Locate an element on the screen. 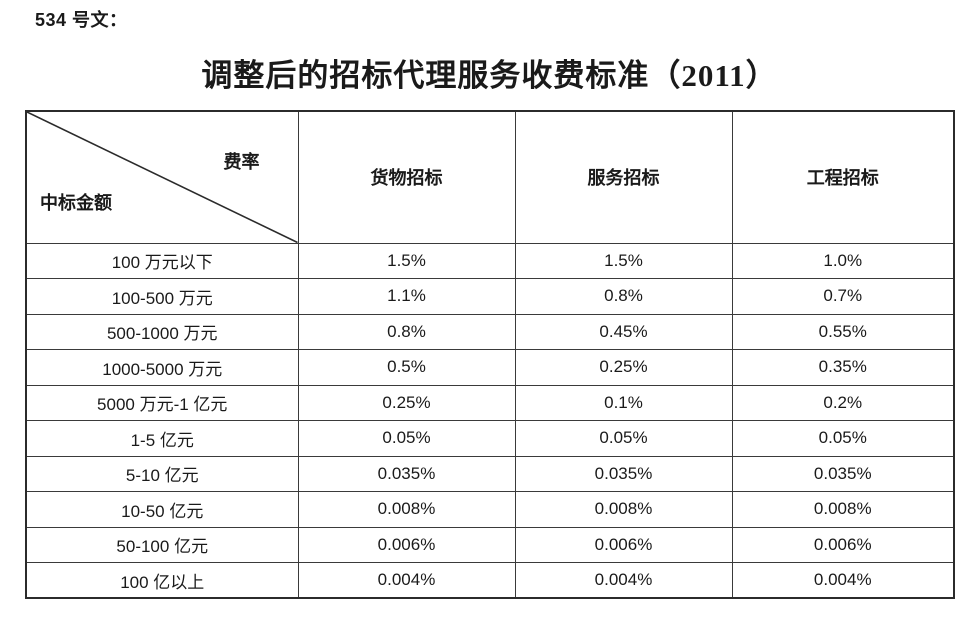 The width and height of the screenshot is (979, 629). corner-label-rate: 费率 is located at coordinates (241, 162).